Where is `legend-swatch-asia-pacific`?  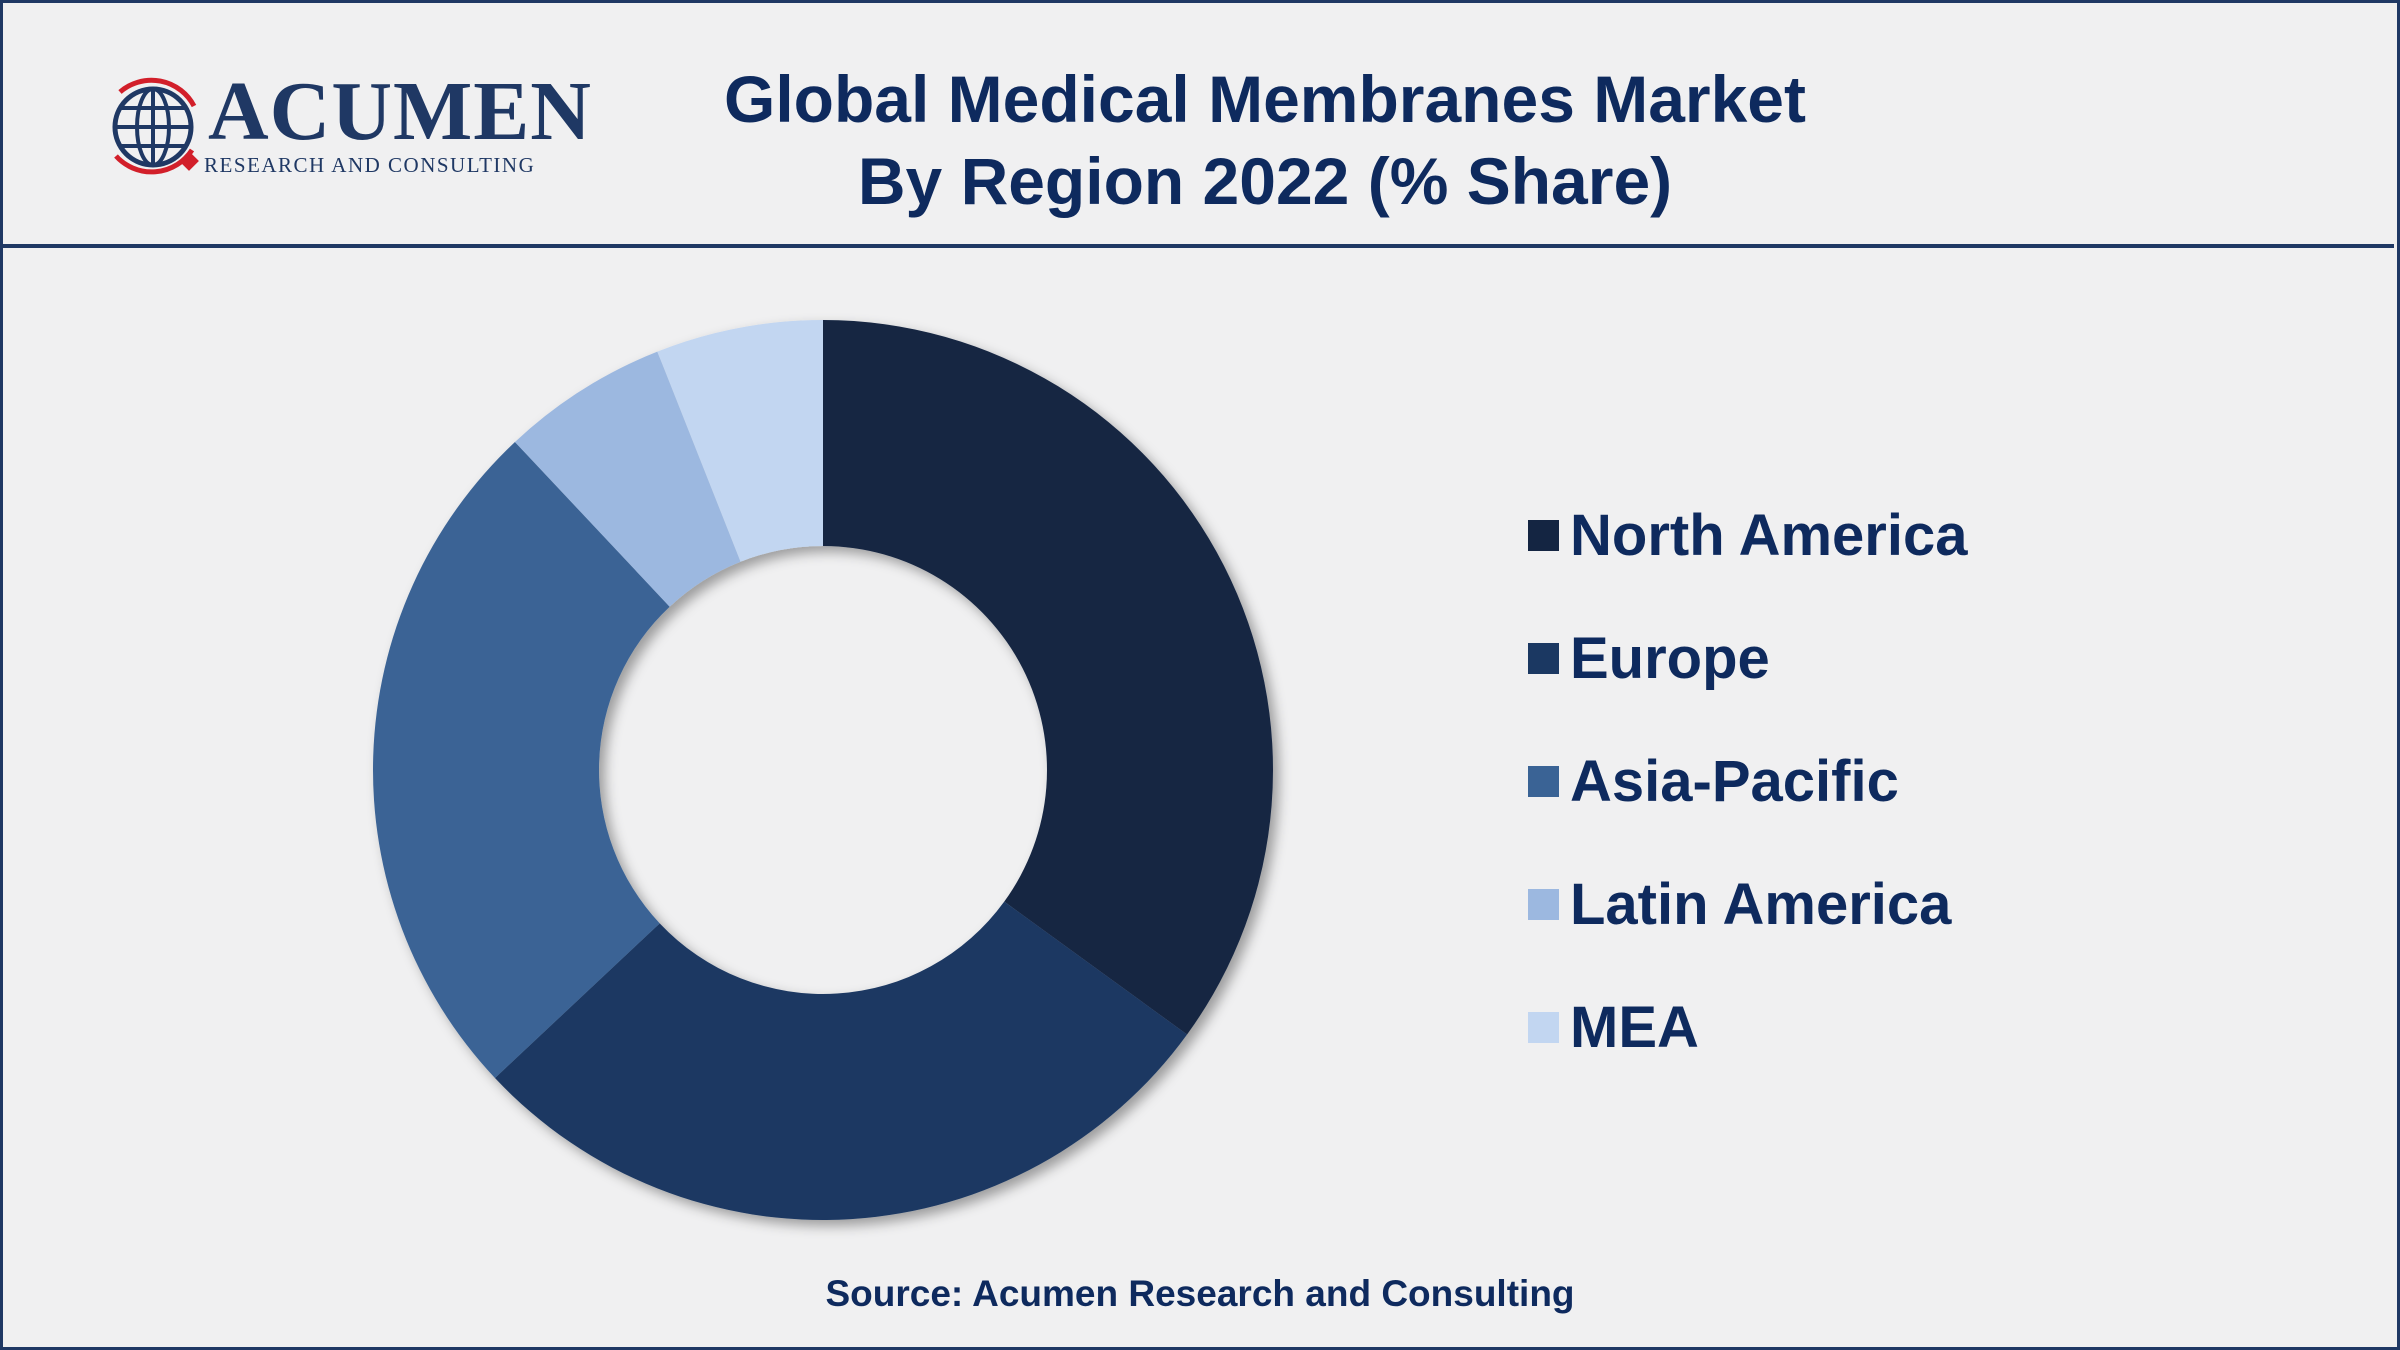 legend-swatch-asia-pacific is located at coordinates (1543, 781).